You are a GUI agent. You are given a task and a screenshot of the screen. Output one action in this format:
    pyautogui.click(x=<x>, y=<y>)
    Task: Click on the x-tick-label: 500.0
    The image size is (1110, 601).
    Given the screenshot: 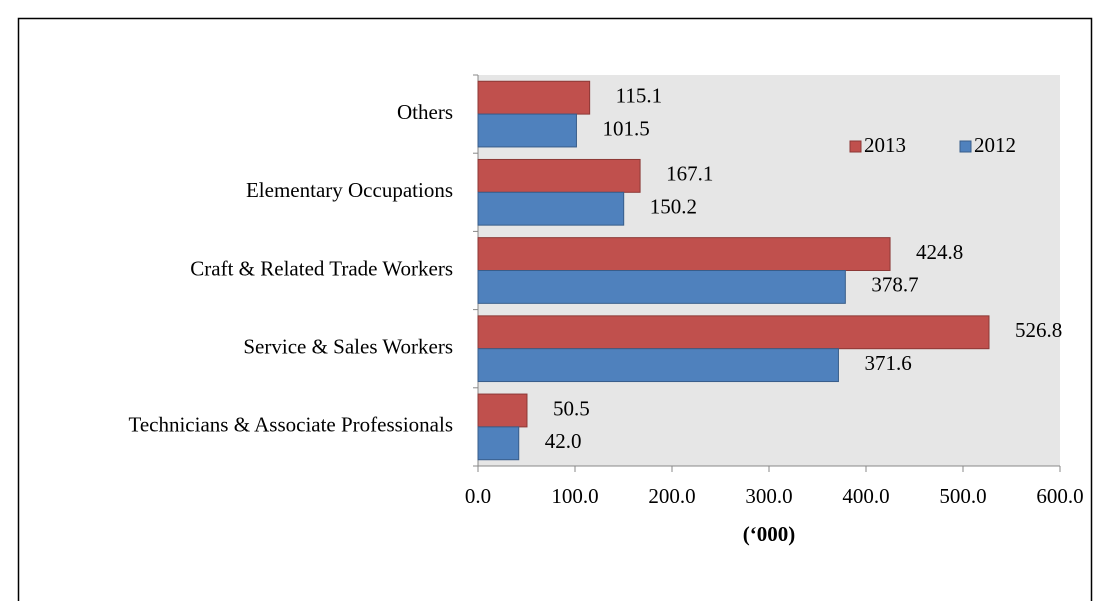 What is the action you would take?
    pyautogui.click(x=962, y=496)
    